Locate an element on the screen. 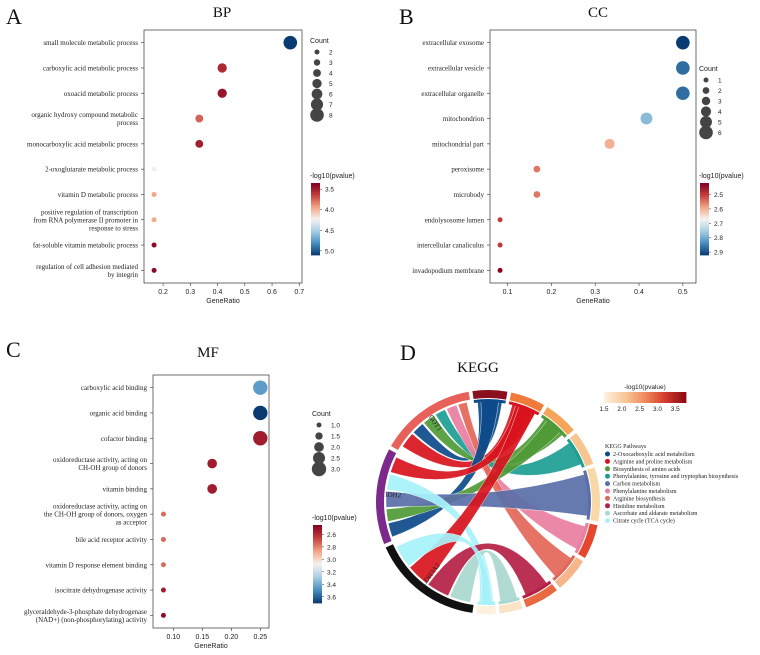 The width and height of the screenshot is (760, 655). kegg-legend-label: 2-Oxocarboxylic acid metabolism is located at coordinates (654, 455).